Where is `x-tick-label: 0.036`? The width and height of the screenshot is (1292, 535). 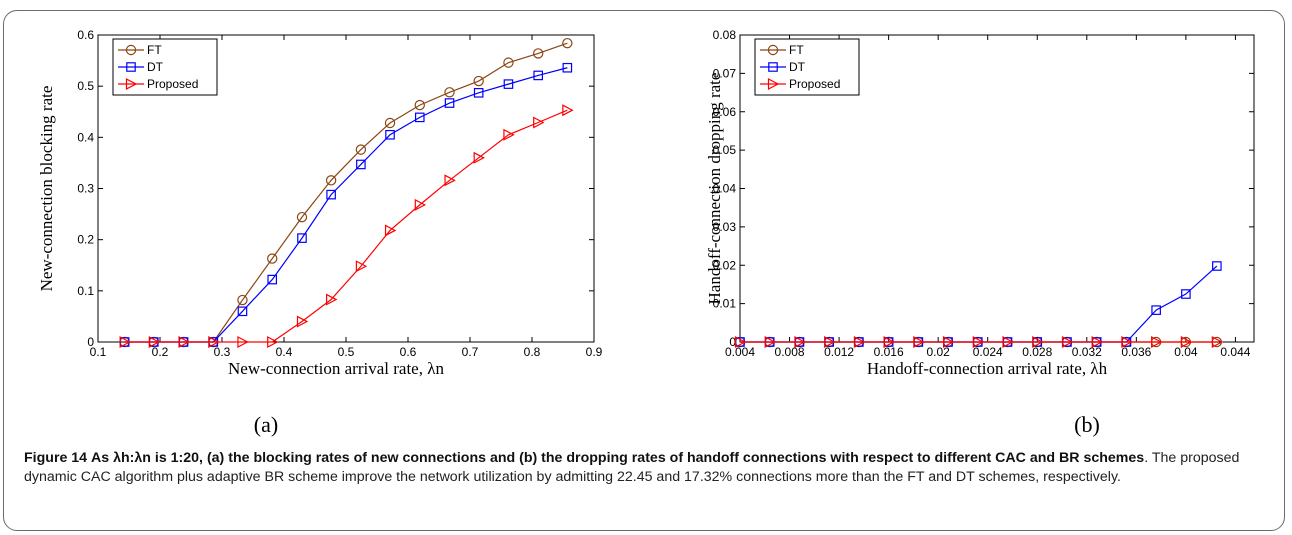
x-tick-label: 0.036 is located at coordinates (1136, 352).